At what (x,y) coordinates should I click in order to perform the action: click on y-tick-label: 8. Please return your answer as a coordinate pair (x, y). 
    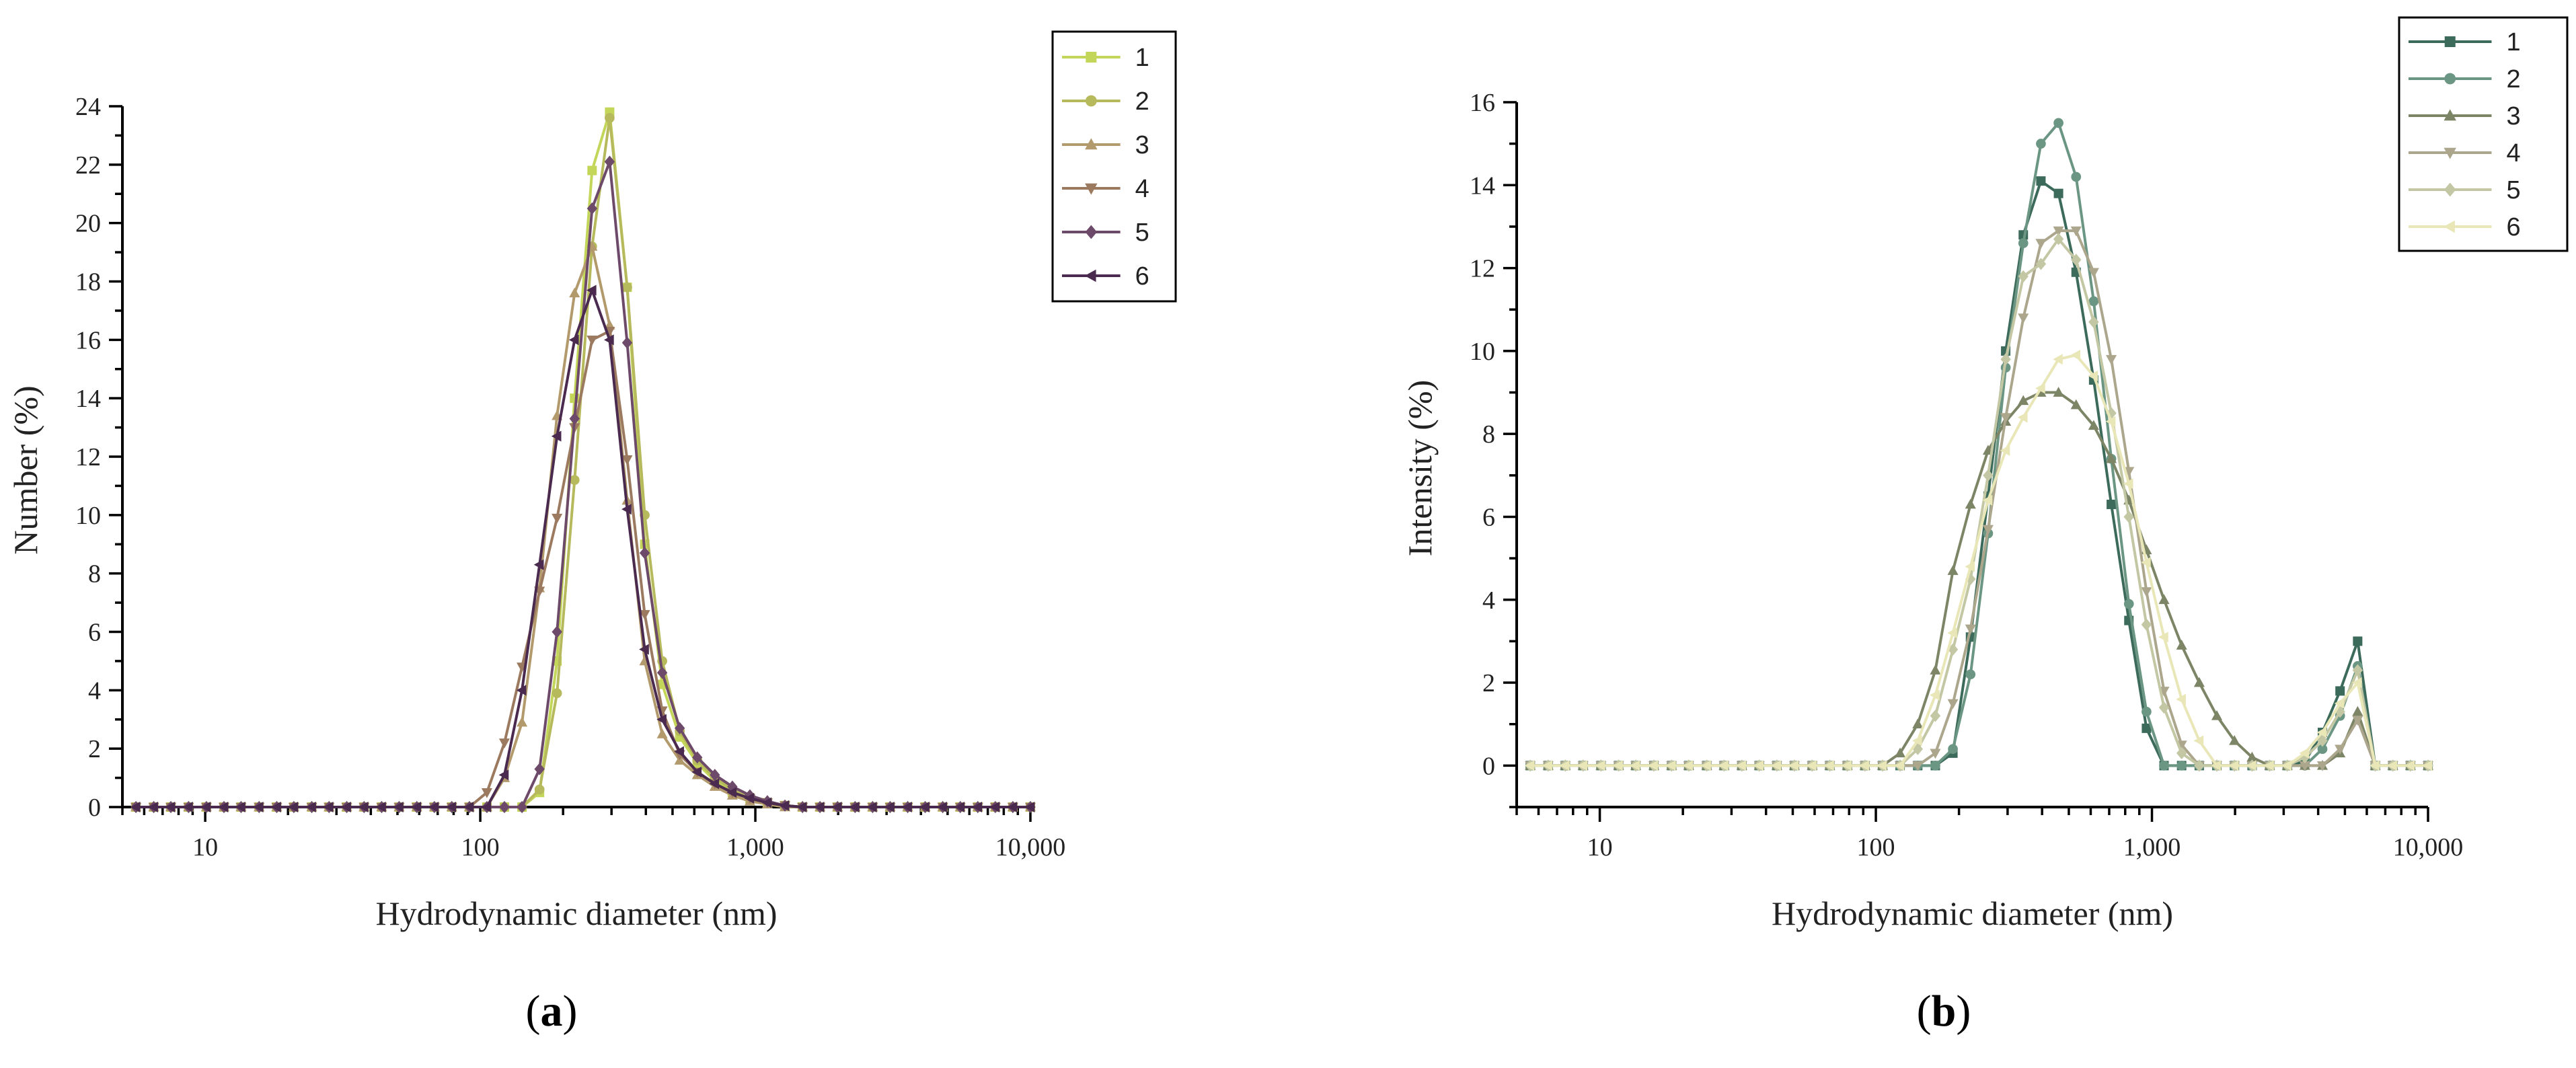
    Looking at the image, I should click on (94, 574).